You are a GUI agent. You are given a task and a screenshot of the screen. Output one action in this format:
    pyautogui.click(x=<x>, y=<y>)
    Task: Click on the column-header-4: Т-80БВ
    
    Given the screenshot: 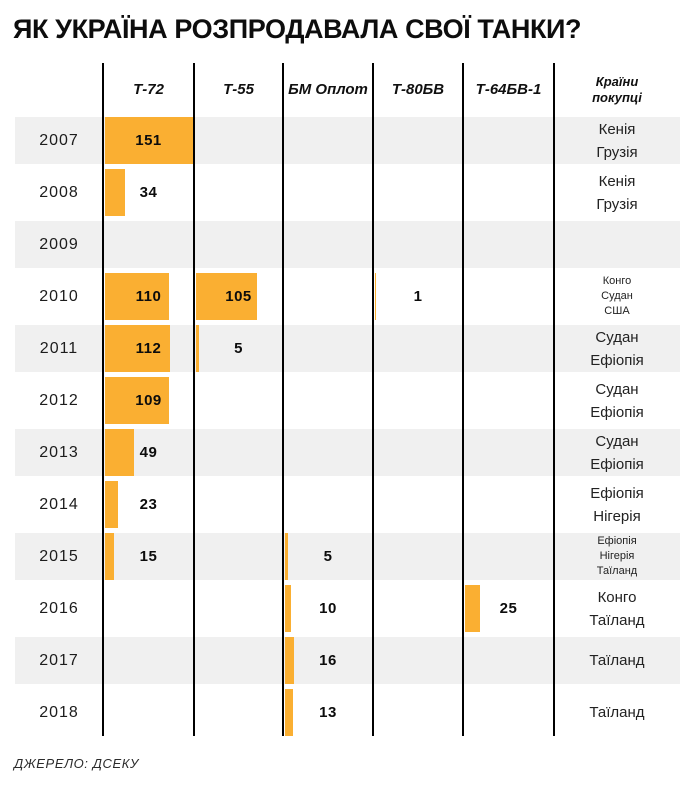 What is the action you would take?
    pyautogui.click(x=418, y=90)
    